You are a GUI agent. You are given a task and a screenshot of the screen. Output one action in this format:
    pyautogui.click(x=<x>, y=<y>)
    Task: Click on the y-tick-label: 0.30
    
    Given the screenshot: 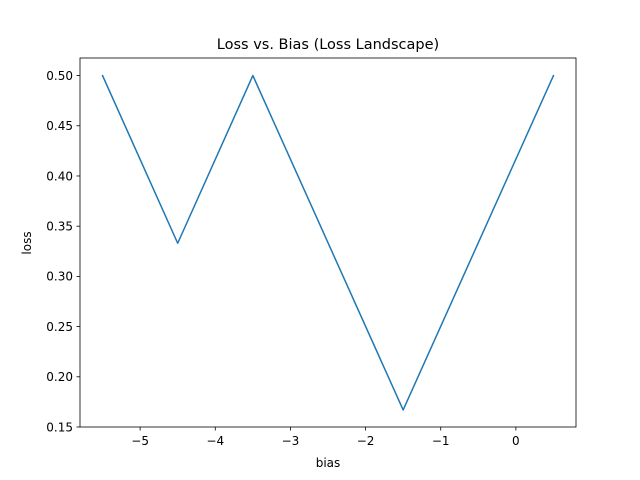 What is the action you would take?
    pyautogui.click(x=59, y=277)
    